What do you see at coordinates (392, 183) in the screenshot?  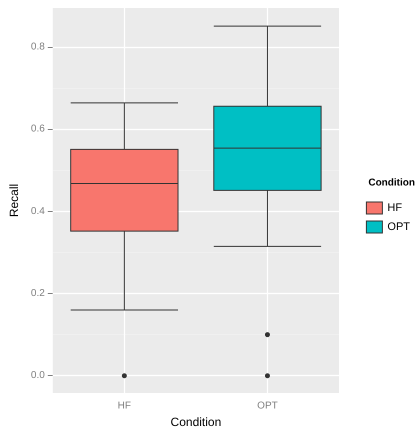 I see `legend-title: Condition` at bounding box center [392, 183].